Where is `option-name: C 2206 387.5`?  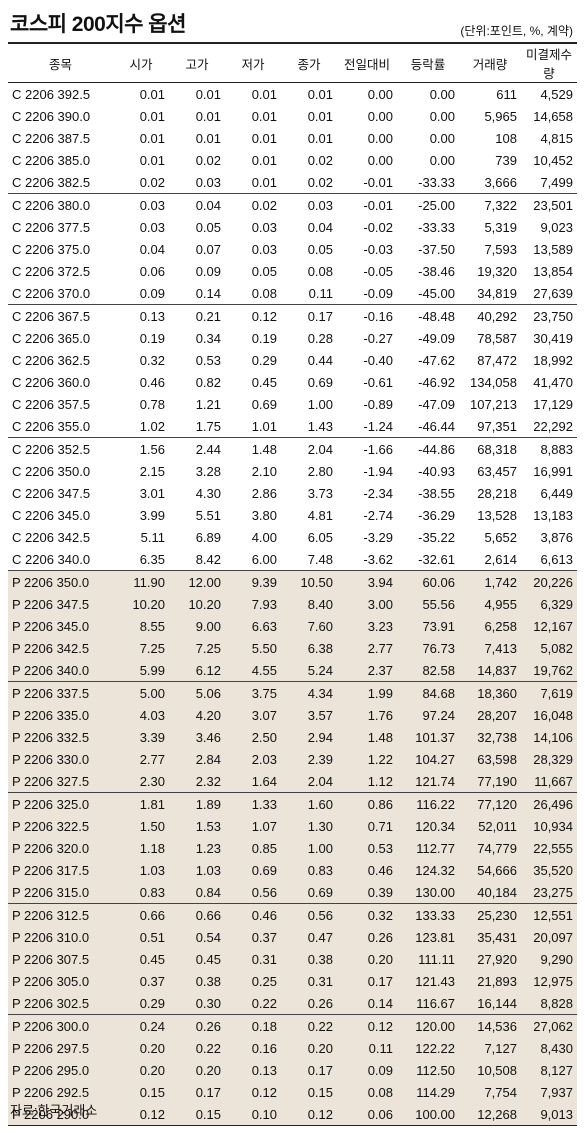 option-name: C 2206 387.5 is located at coordinates (51, 138).